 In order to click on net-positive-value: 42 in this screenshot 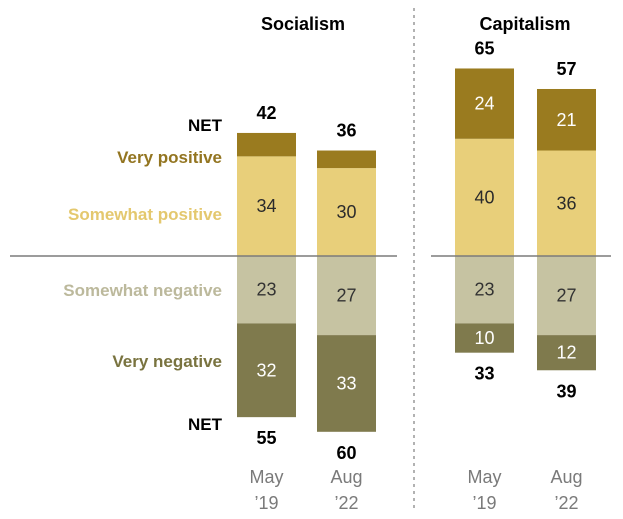, I will do `click(266, 113)`.